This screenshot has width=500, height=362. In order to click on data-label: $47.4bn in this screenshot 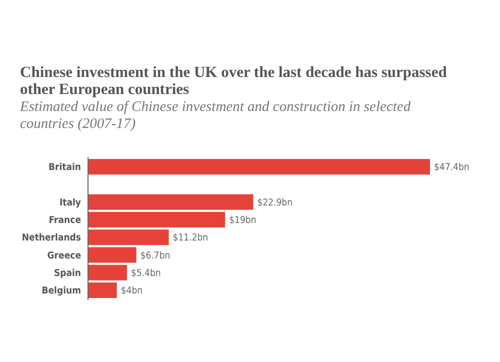, I will do `click(452, 168)`.